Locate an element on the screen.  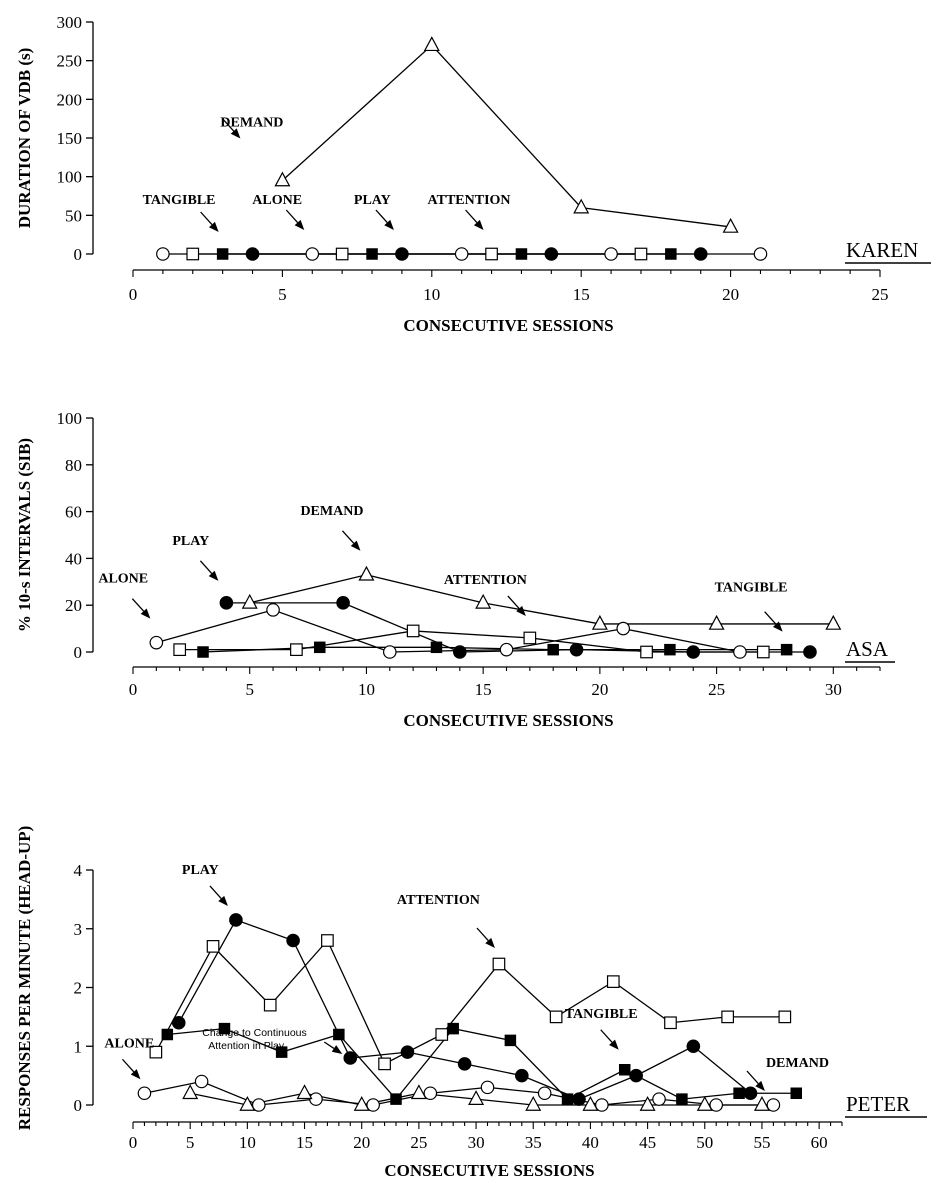
participant-name: ASA is located at coordinates (867, 649).